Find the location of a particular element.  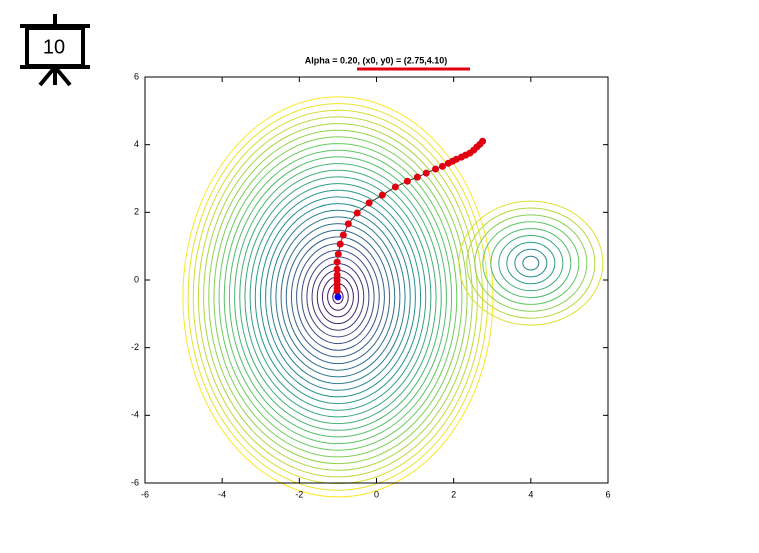

x-tick-label: 6 is located at coordinates (607, 494).